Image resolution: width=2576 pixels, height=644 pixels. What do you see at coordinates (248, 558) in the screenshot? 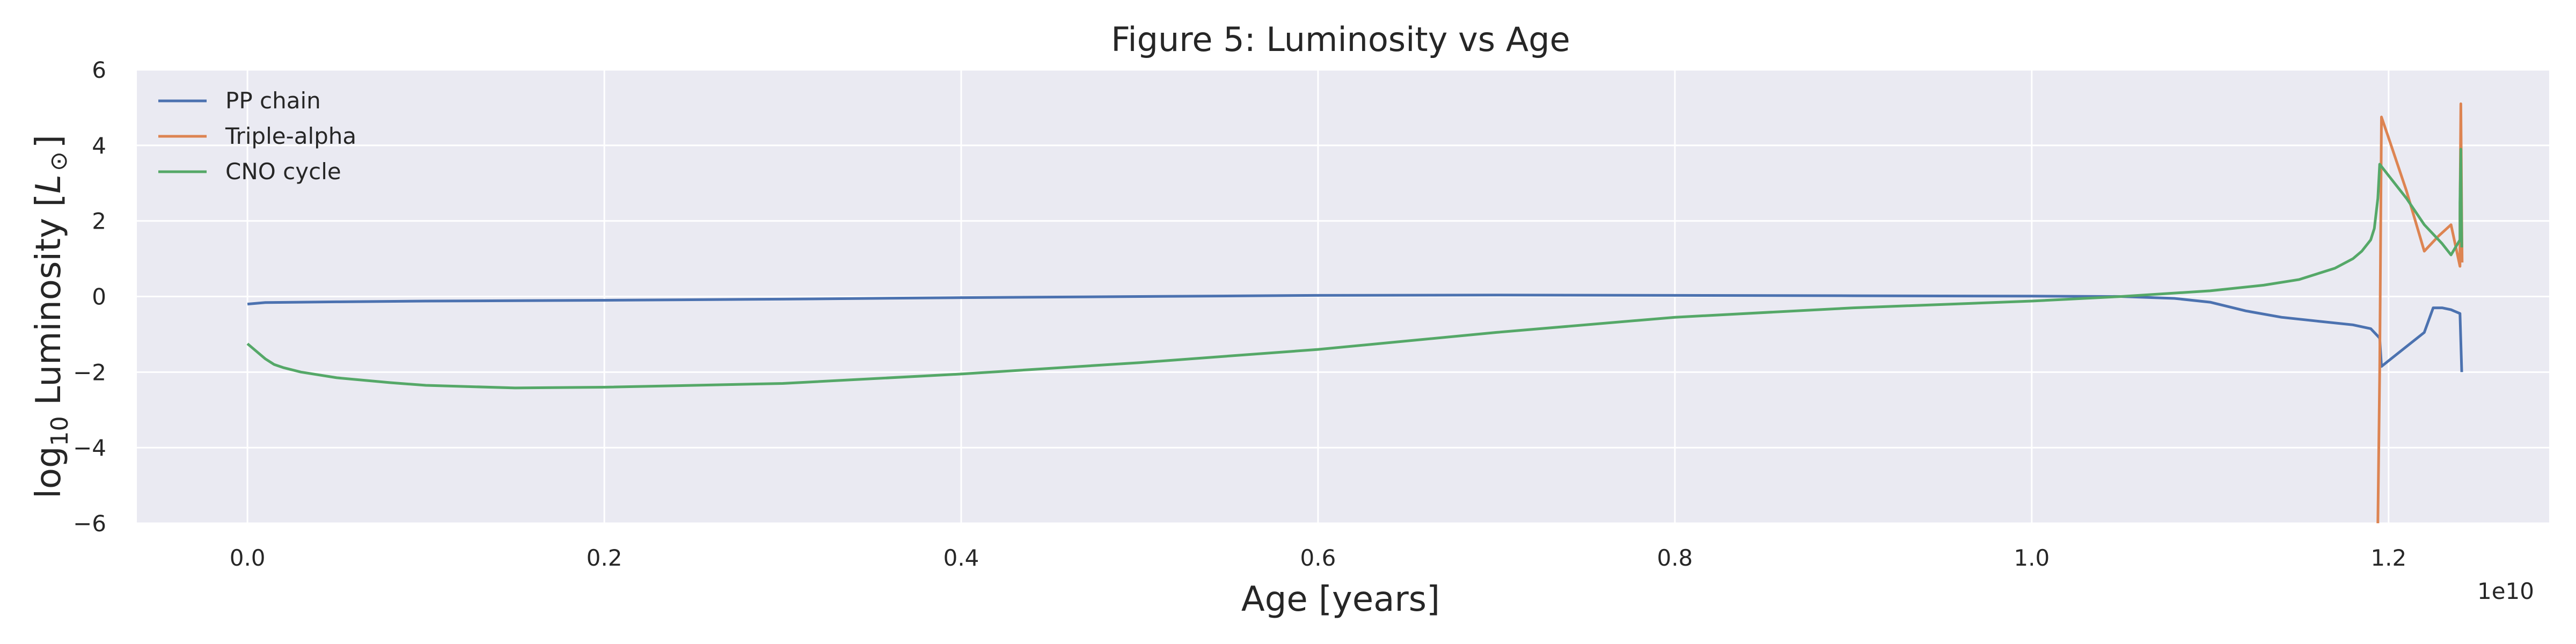
I see `x-tick-label: 0.0` at bounding box center [248, 558].